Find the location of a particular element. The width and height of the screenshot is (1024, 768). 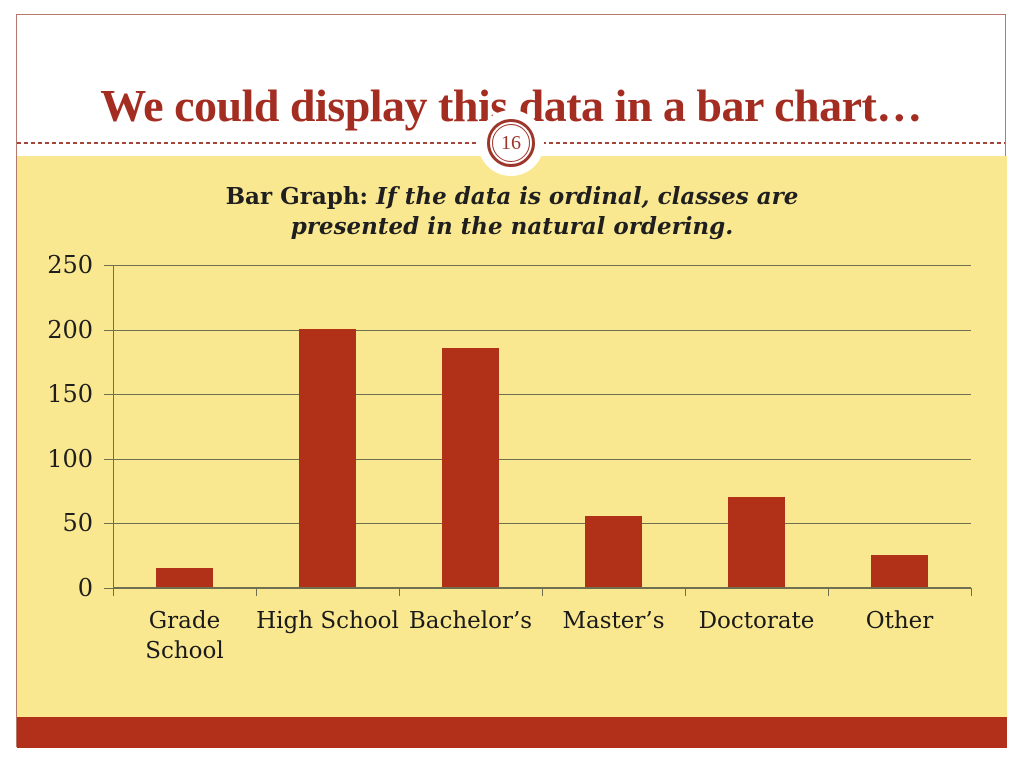

x-tick-label: Other is located at coordinates (899, 621).